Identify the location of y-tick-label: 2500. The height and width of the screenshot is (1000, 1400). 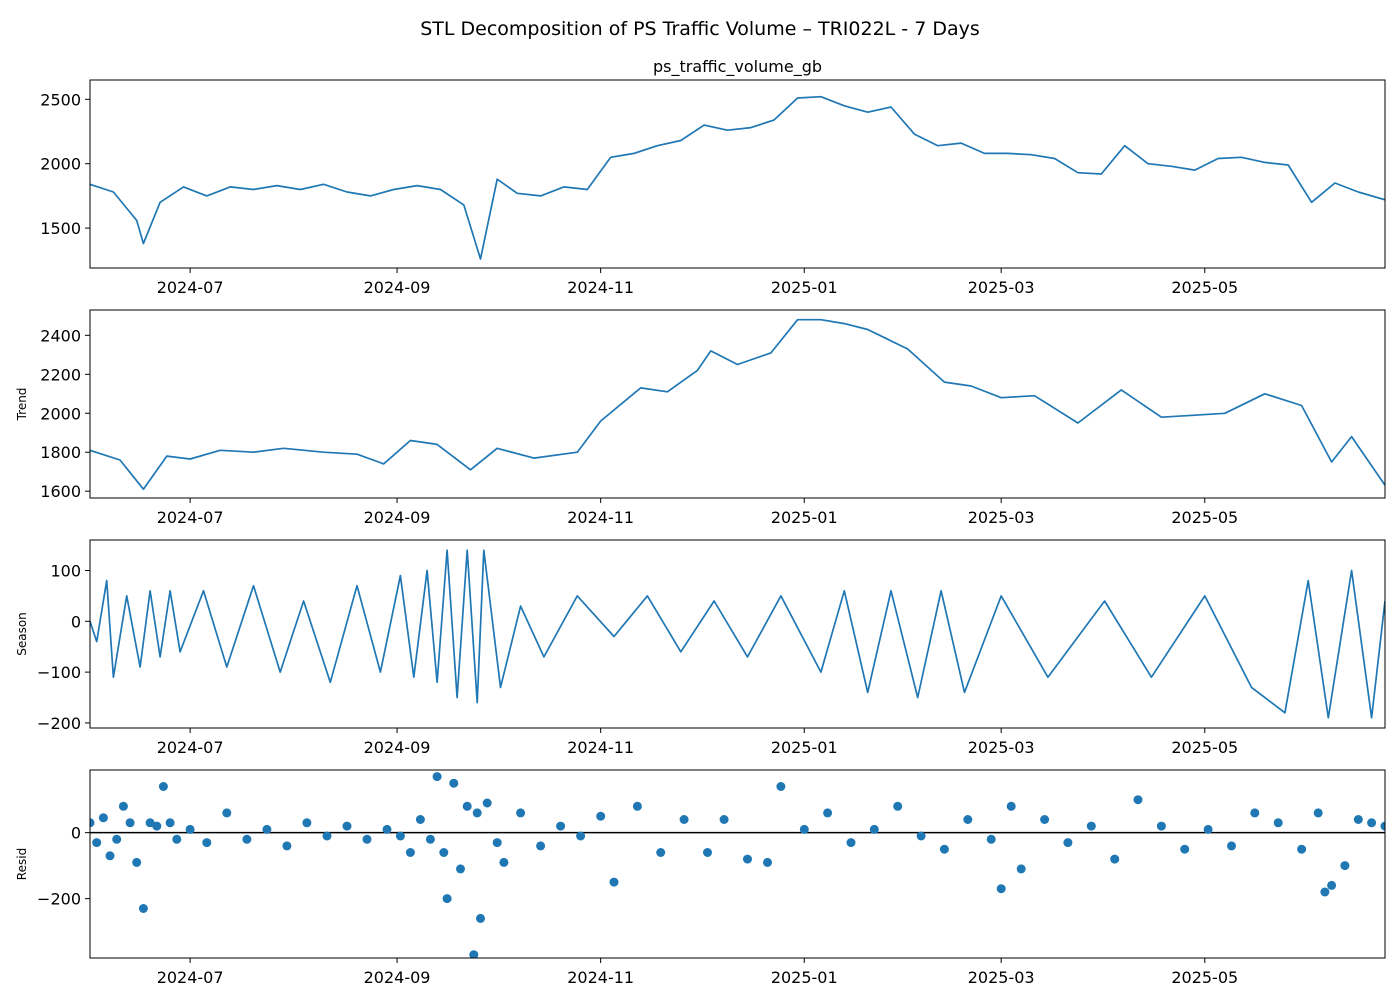
(60, 99).